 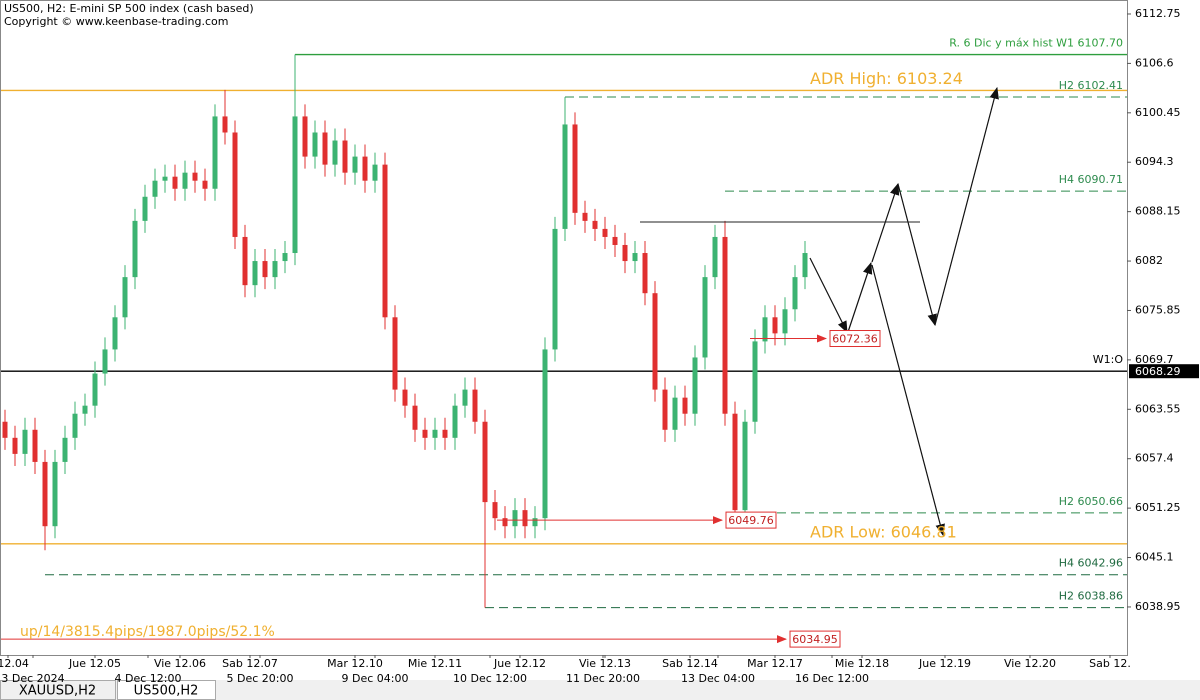 What do you see at coordinates (605, 663) in the screenshot?
I see `x-tick-label: Vie 12.13` at bounding box center [605, 663].